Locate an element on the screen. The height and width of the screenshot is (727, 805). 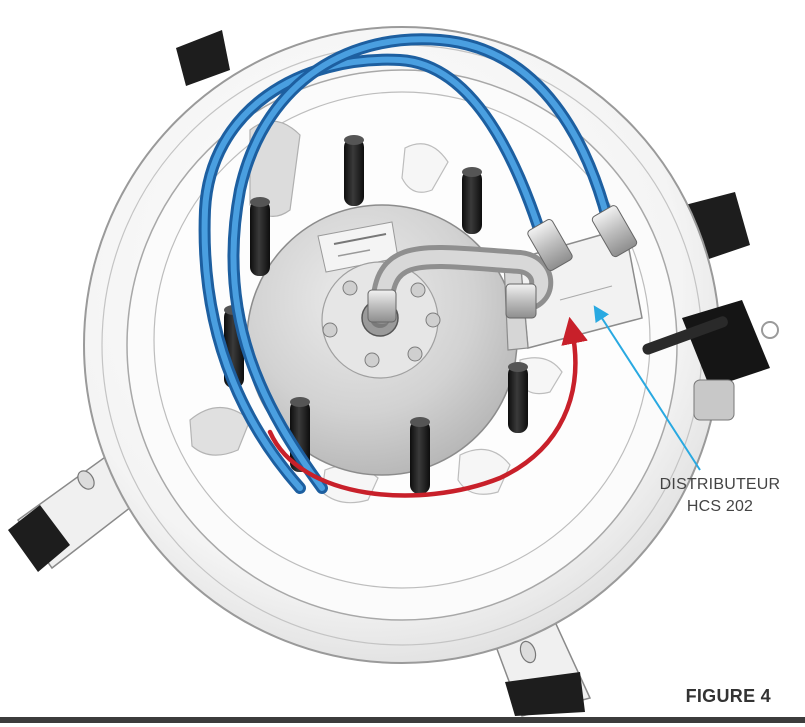
metal-tube is located at coordinates (460, 284).